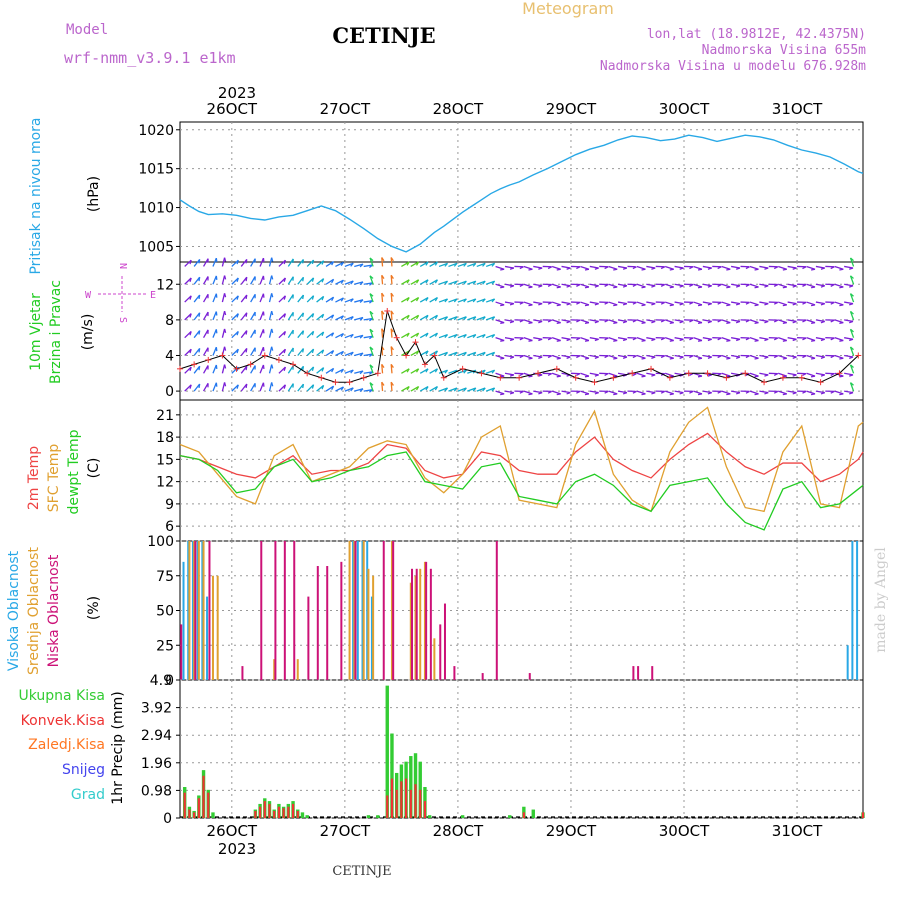 The height and width of the screenshot is (900, 900). I want to click on cloud-low-label: Niska Oblacnost, so click(54, 610).